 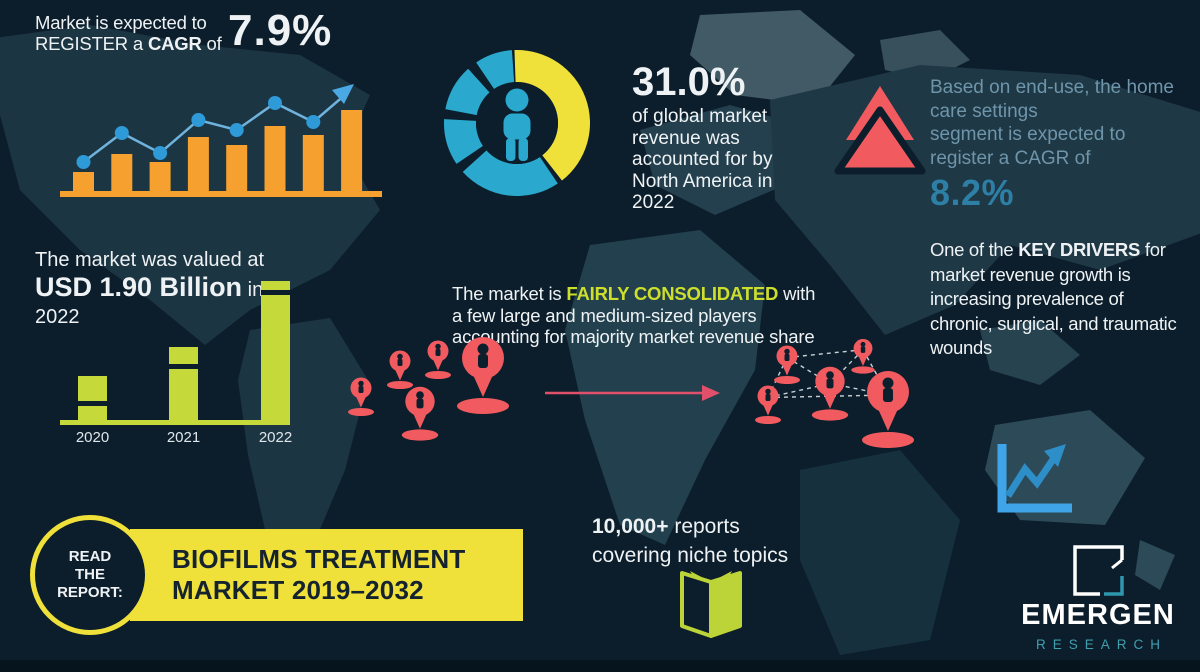 I want to click on cagr-headline: Market is expected to REGISTER a CAGR of, so click(x=128, y=33).